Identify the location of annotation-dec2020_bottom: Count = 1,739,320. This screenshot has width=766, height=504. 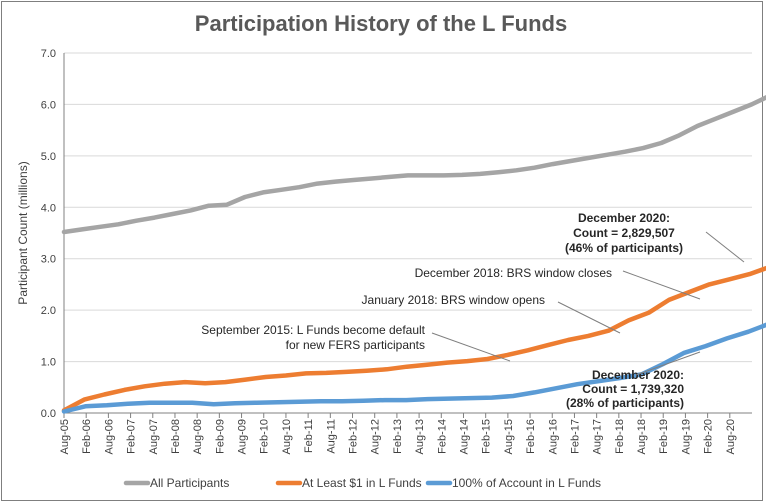
(633, 389).